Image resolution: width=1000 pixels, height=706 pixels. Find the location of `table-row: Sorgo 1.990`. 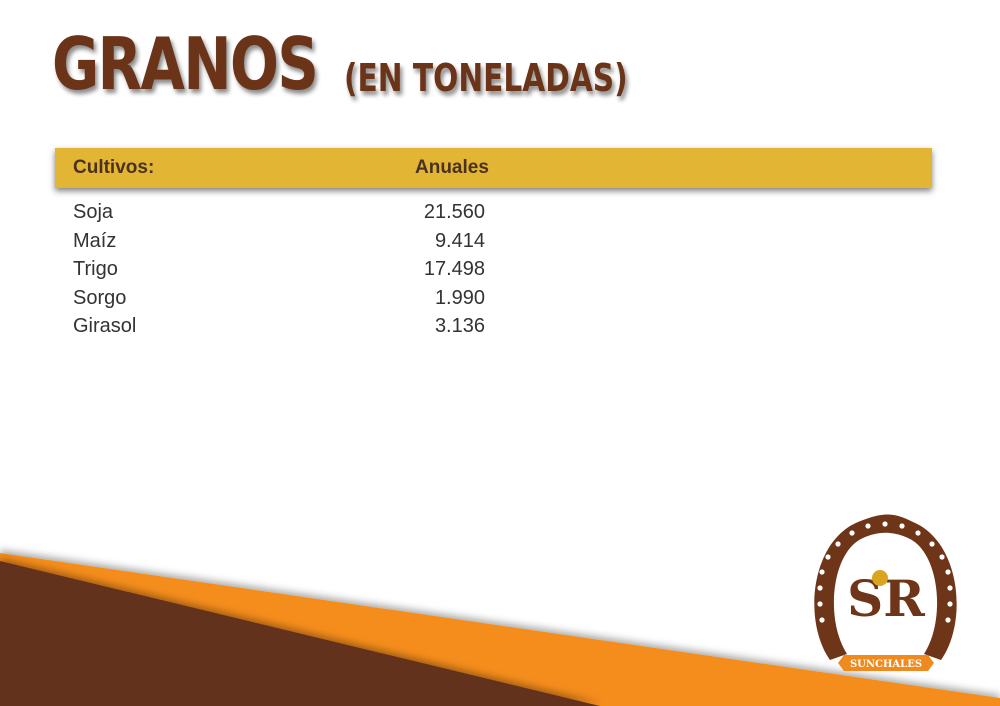

table-row: Sorgo 1.990 is located at coordinates (279, 301).